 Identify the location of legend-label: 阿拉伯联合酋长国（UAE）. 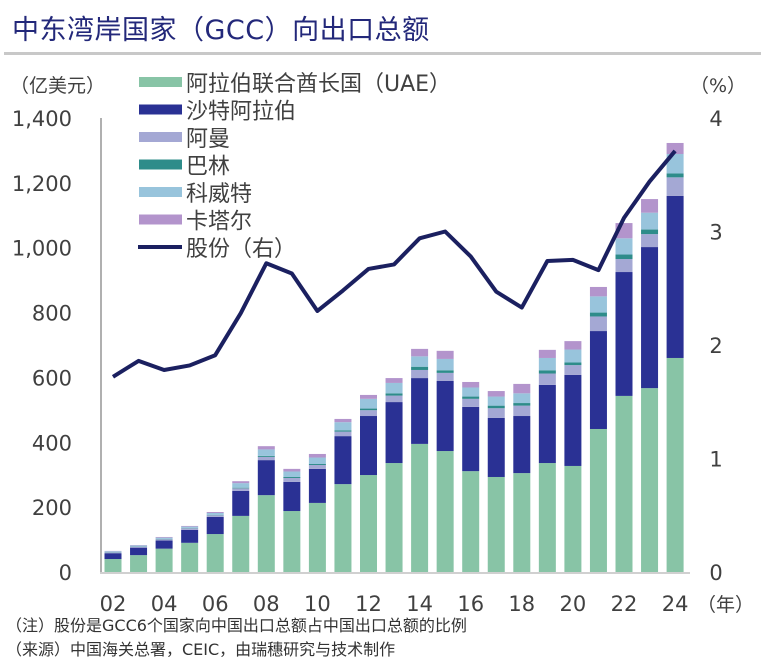
(318, 84).